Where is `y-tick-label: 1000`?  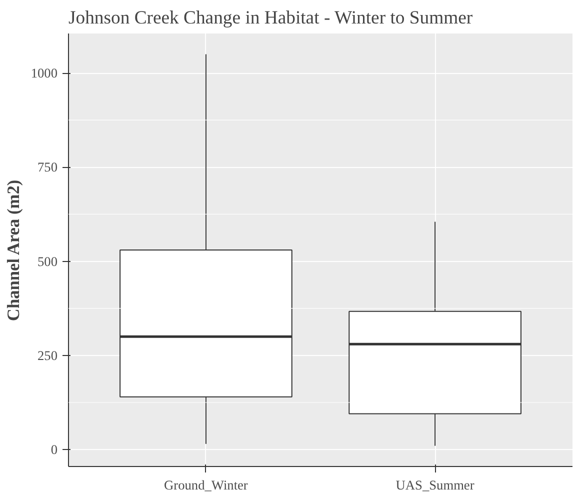 y-tick-label: 1000 is located at coordinates (44, 73).